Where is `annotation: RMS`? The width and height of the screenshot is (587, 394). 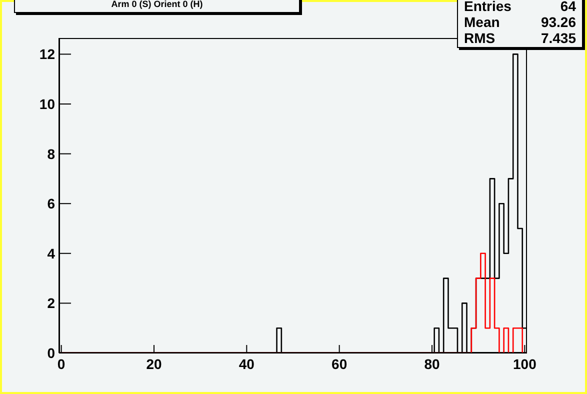 annotation: RMS is located at coordinates (480, 38).